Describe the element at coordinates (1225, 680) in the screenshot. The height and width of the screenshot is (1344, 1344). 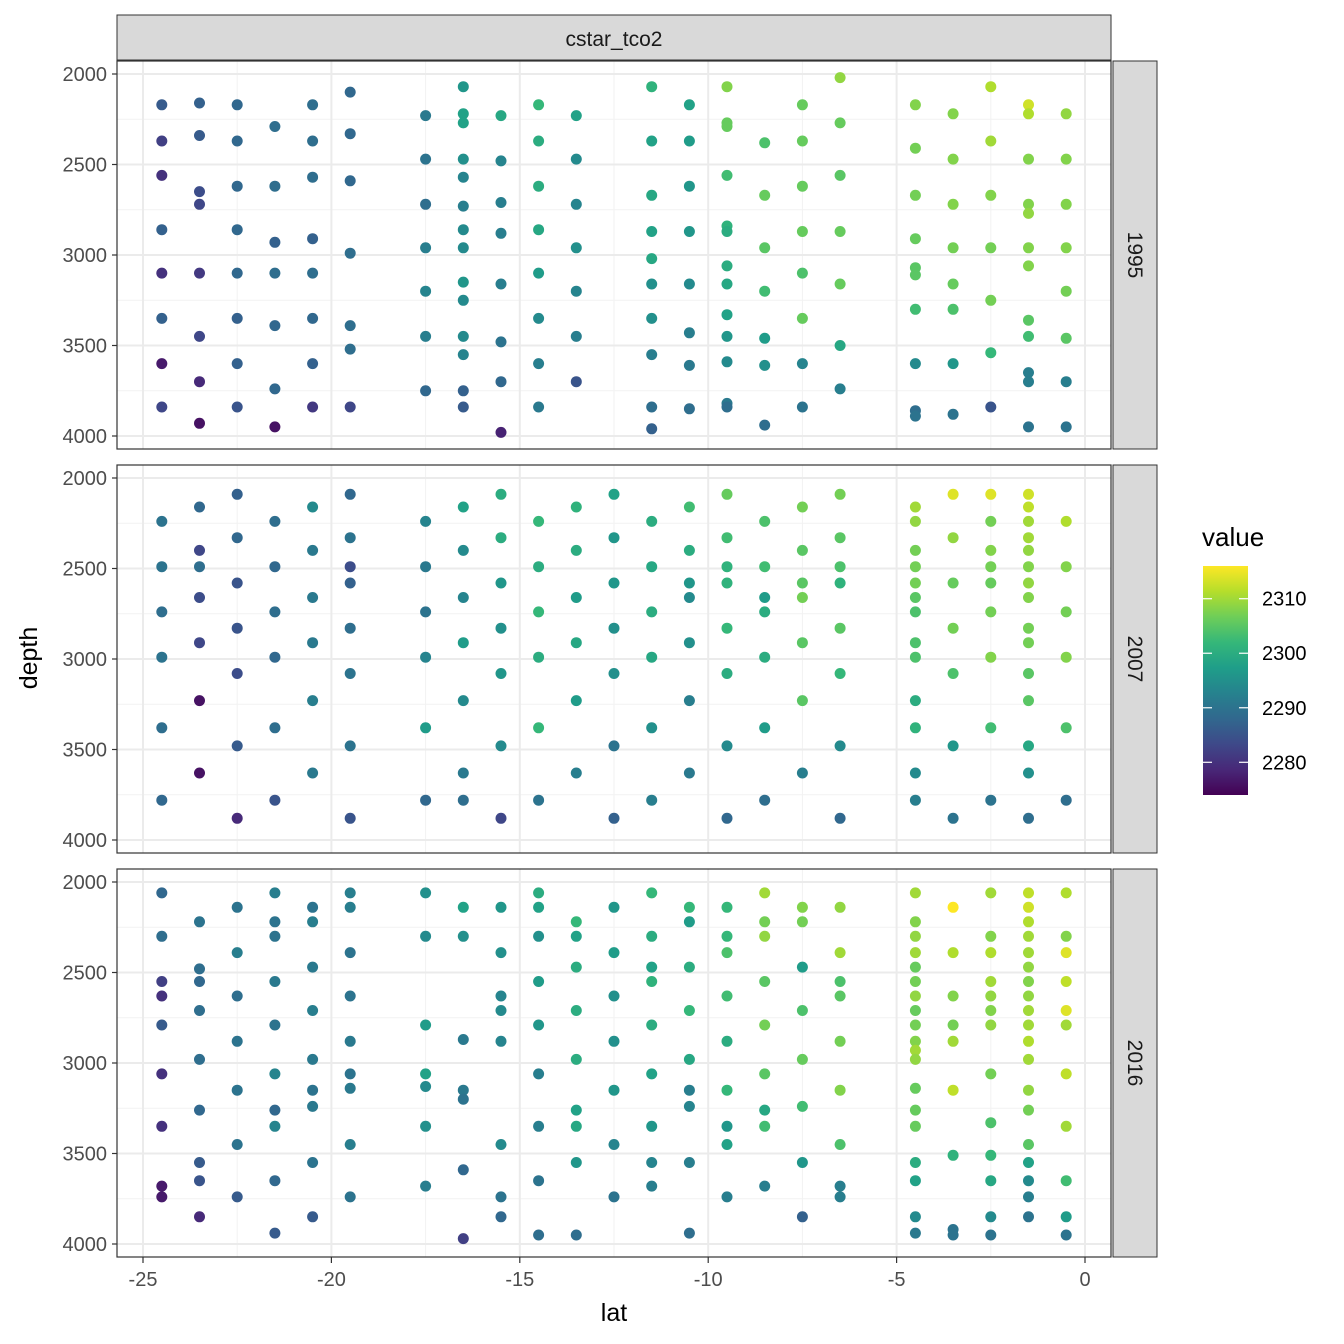
I see `legend-colorbar` at that location.